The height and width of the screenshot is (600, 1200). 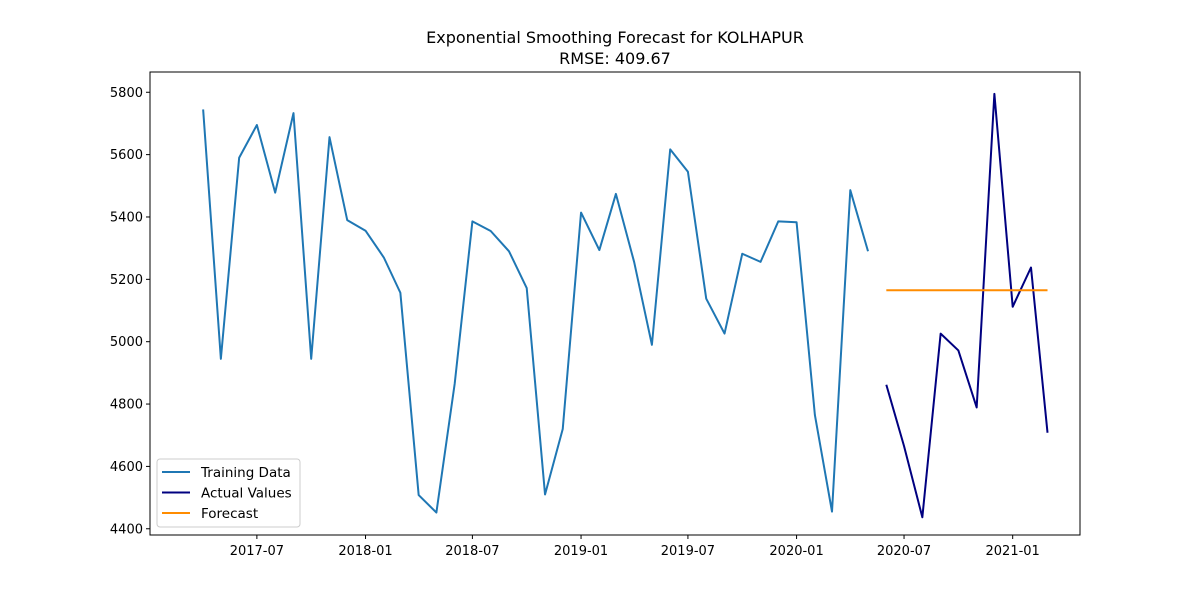 I want to click on x-tick-label: 2018-07, so click(x=472, y=551).